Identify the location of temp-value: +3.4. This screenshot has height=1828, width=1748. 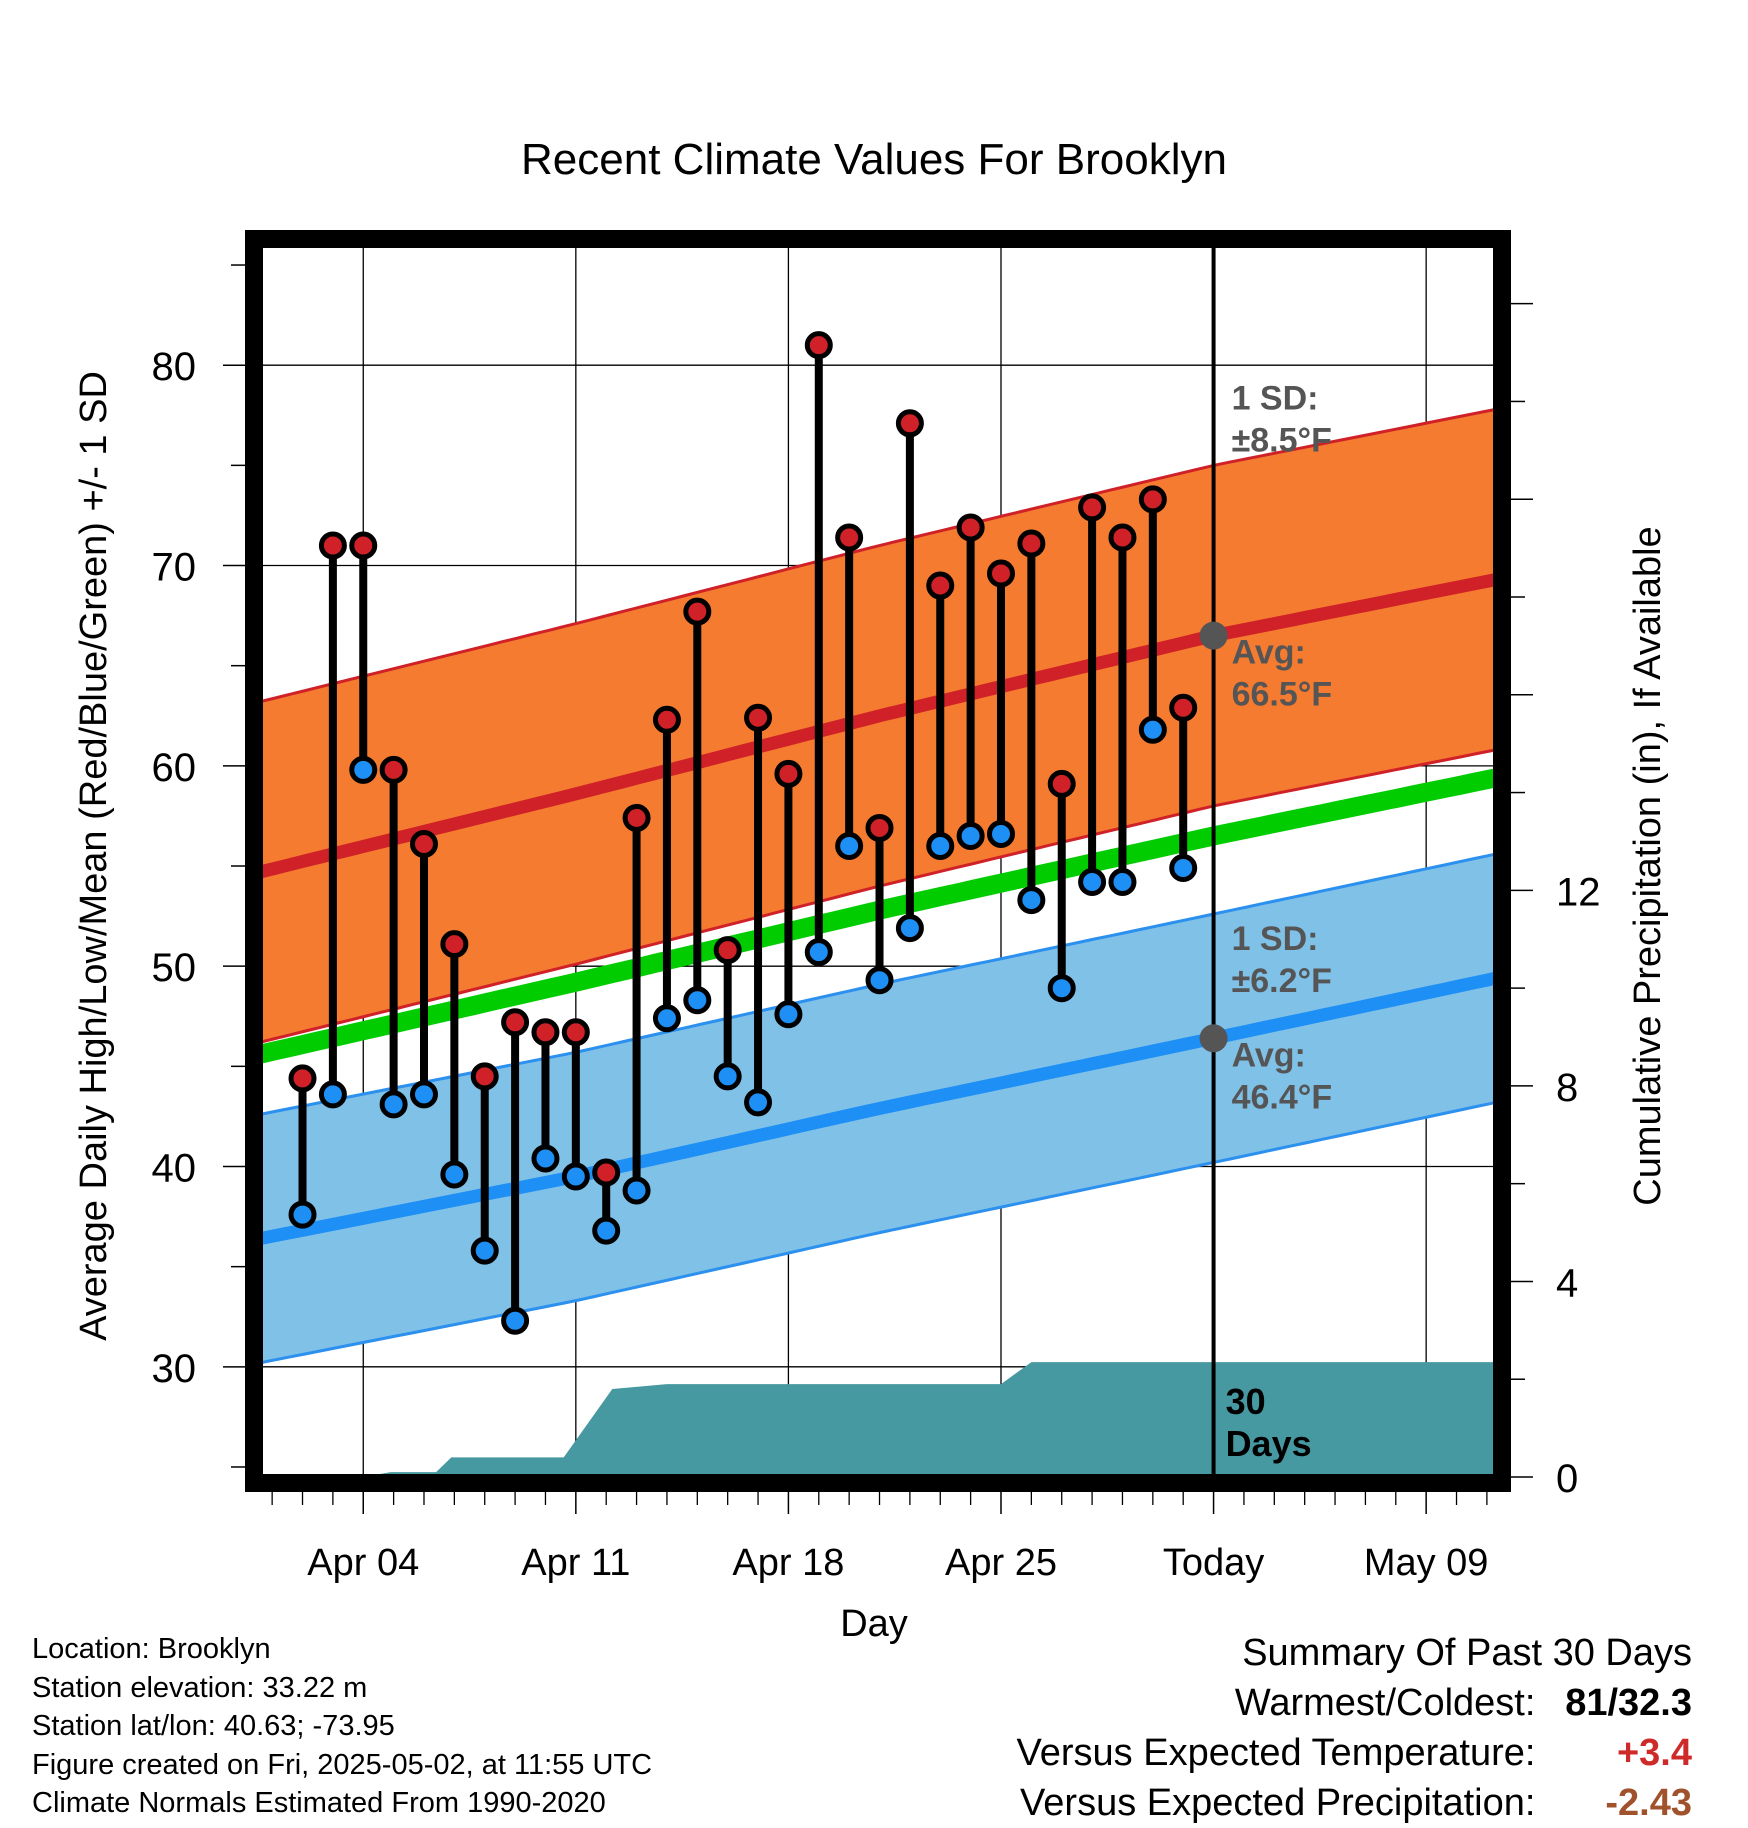
(1654, 1753).